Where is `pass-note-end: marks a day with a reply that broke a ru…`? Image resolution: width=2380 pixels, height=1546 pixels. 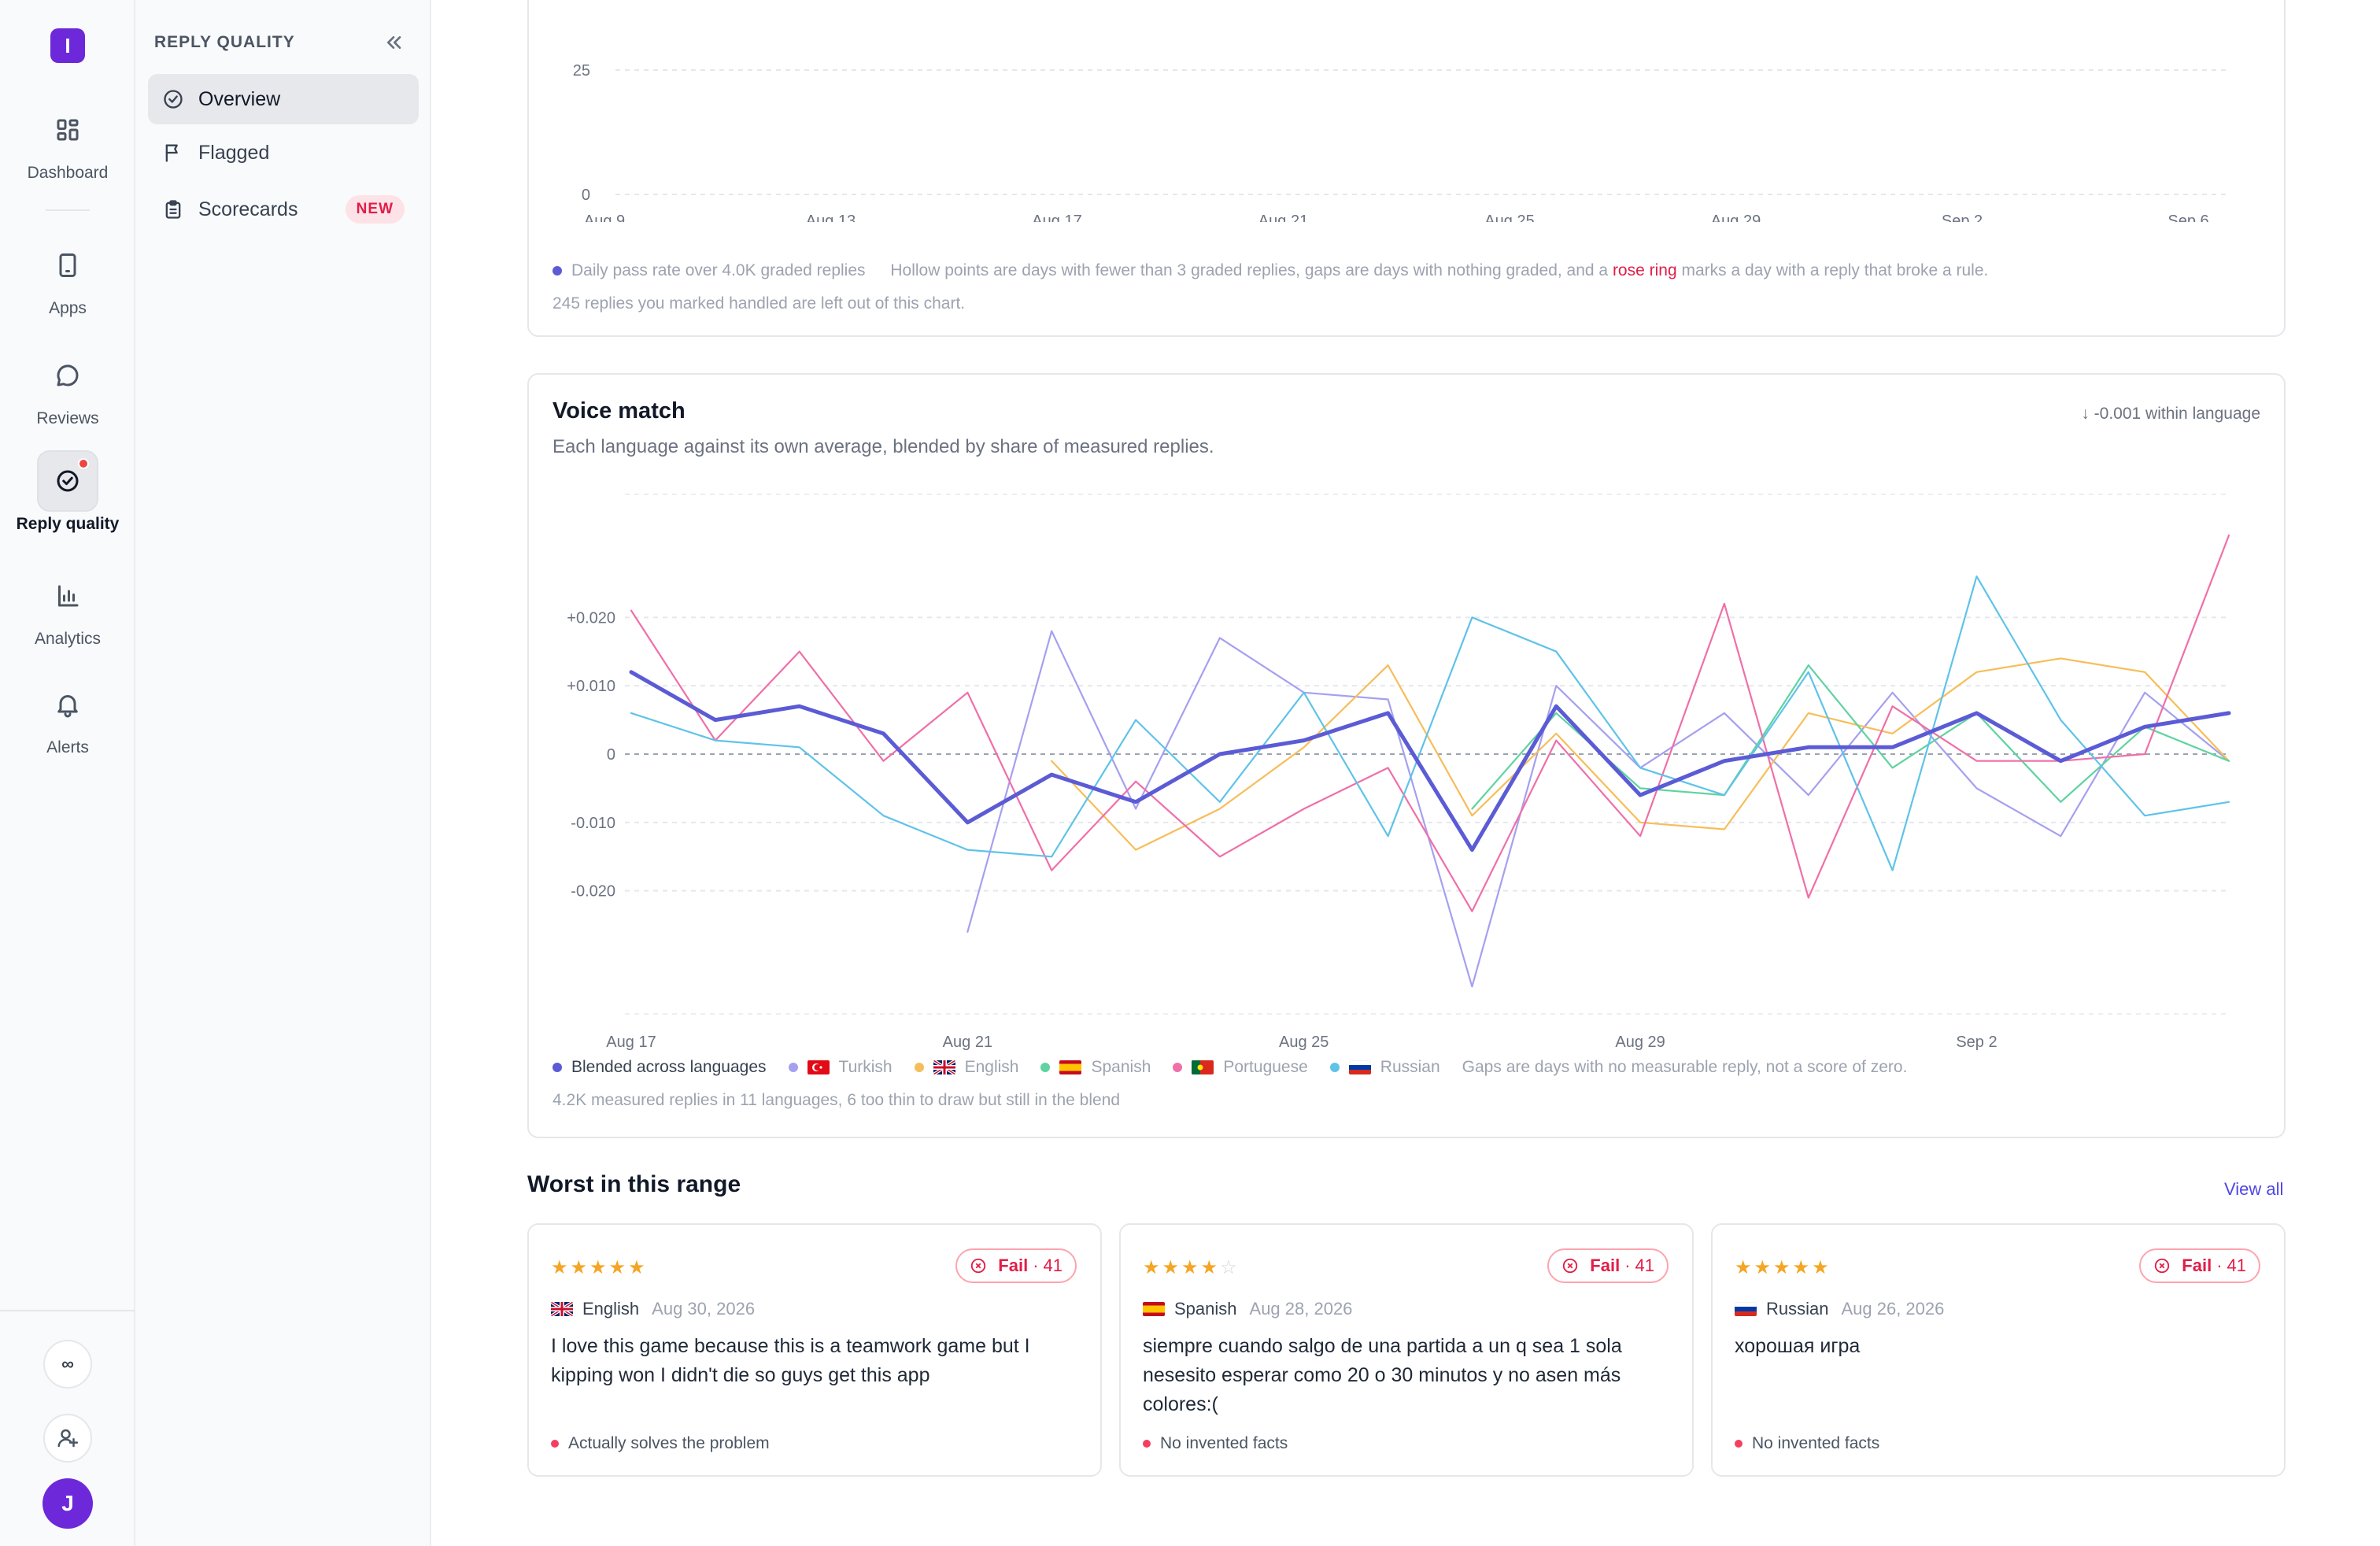 pass-note-end: marks a day with a reply that broke a ru… is located at coordinates (1835, 270).